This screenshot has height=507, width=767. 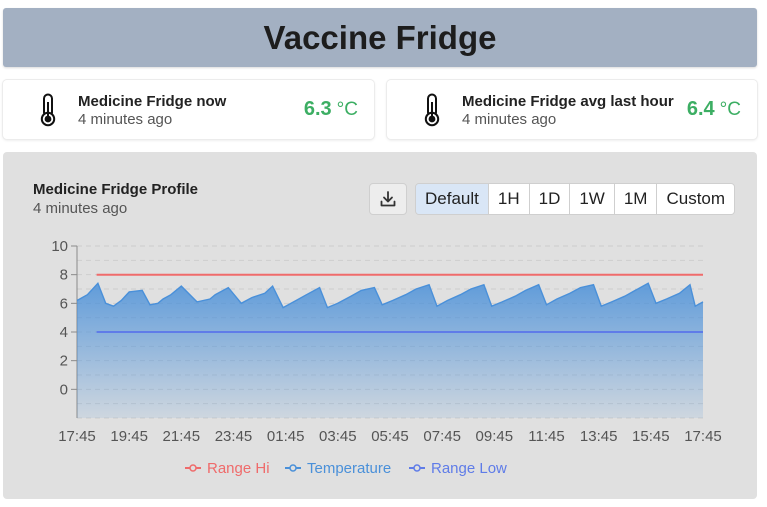 What do you see at coordinates (129, 436) in the screenshot?
I see `x-tick-label: 19:45` at bounding box center [129, 436].